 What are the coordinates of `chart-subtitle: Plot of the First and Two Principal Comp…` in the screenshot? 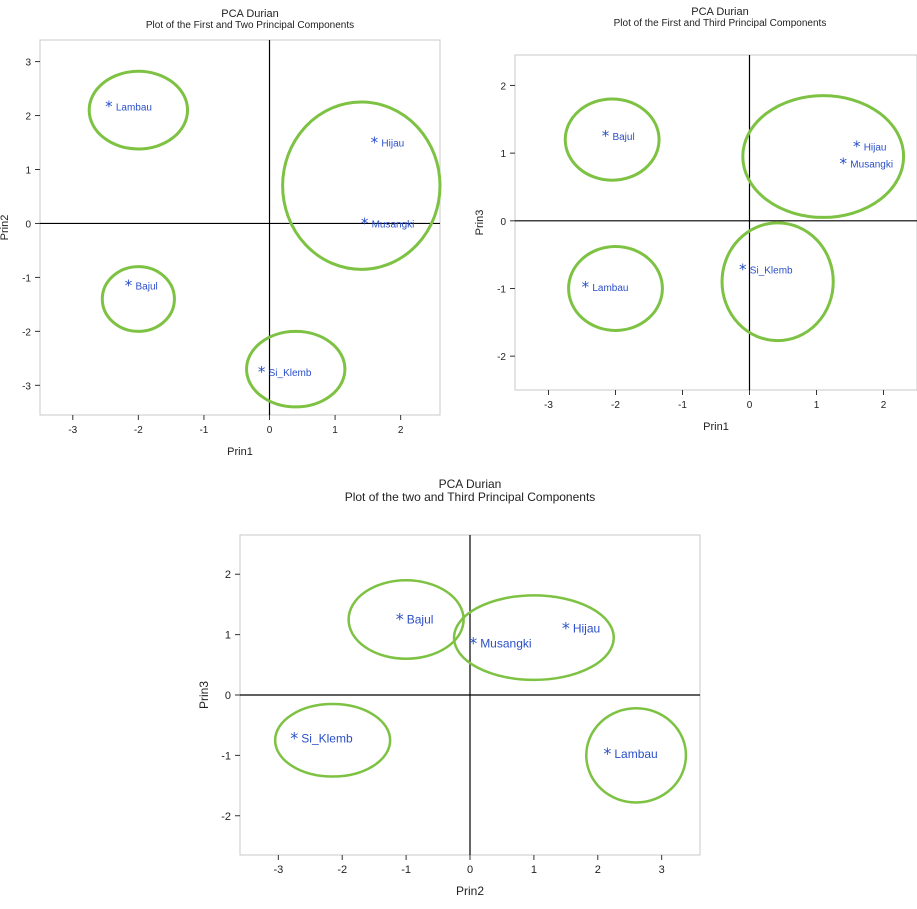 It's located at (250, 26).